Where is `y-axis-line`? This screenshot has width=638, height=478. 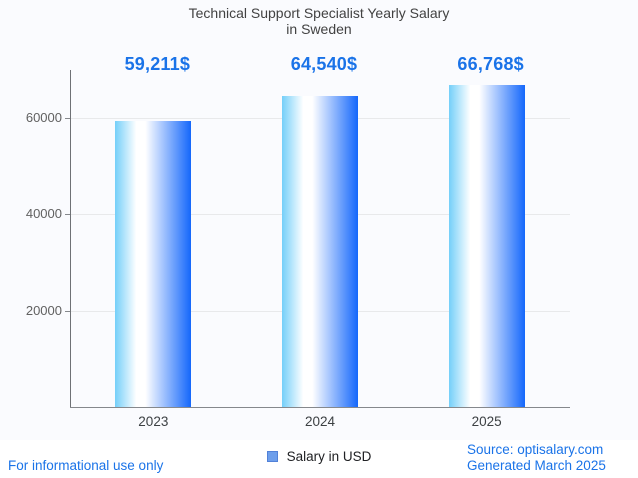 y-axis-line is located at coordinates (70, 239).